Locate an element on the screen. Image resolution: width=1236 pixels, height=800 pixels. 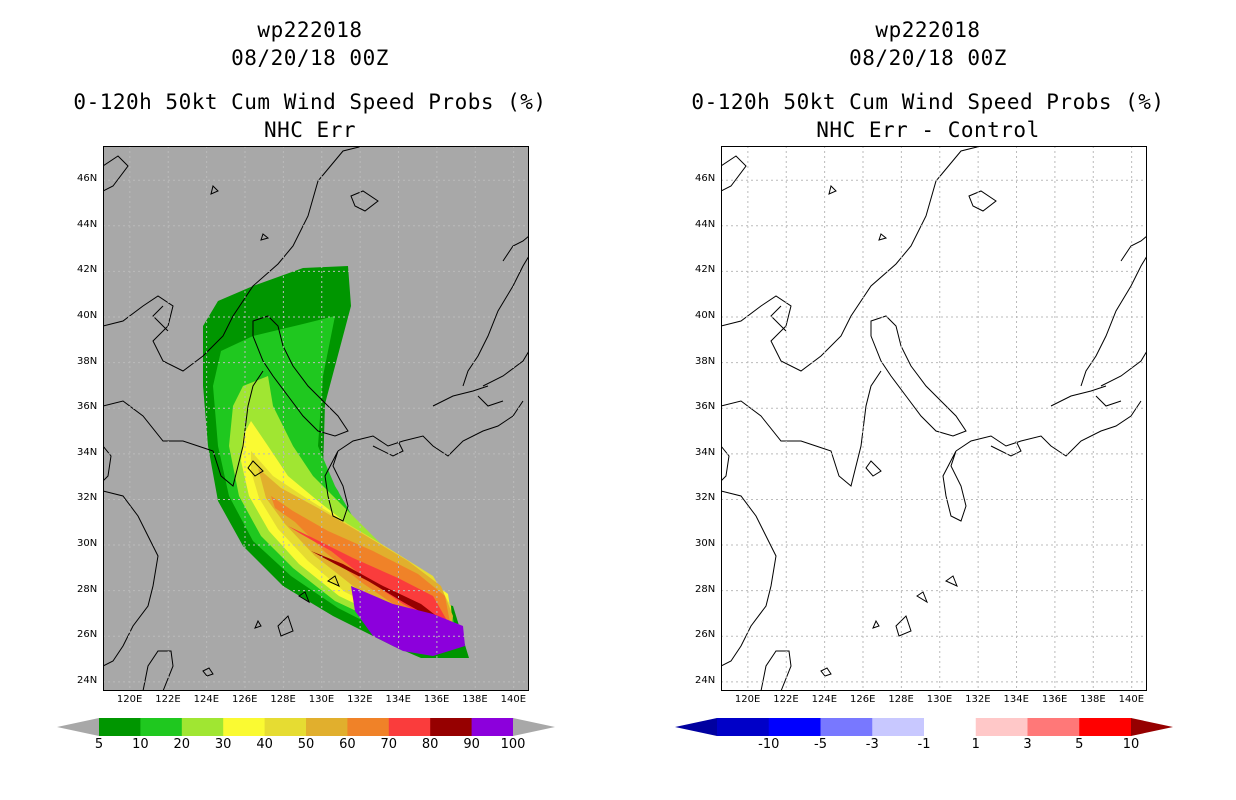
right-title-subtitle: NHC Err - Control is located at coordinates (928, 130).